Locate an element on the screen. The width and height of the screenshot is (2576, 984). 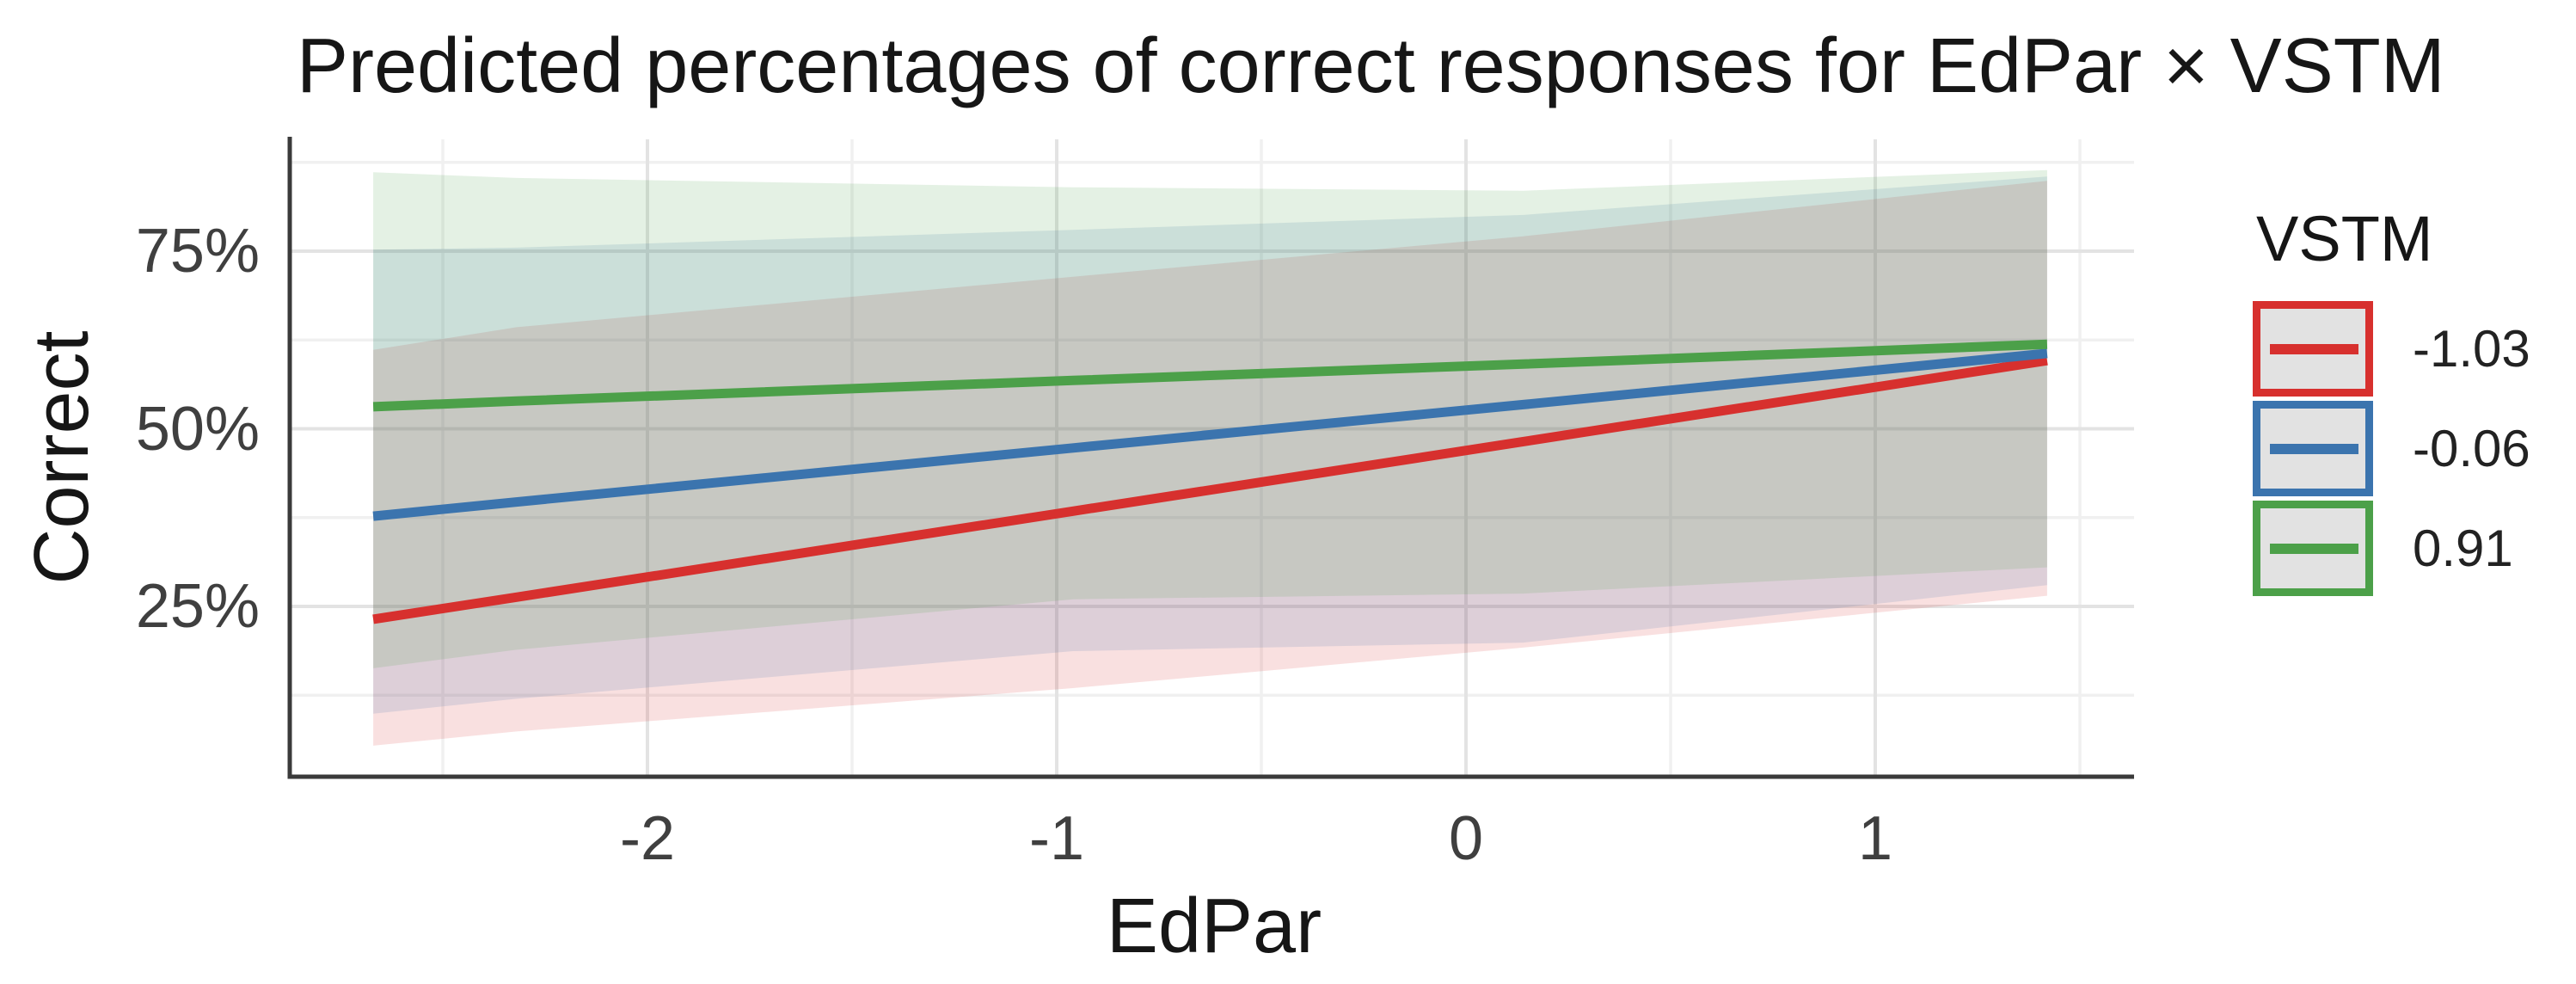
legend-key--0.06 is located at coordinates (2313, 448).